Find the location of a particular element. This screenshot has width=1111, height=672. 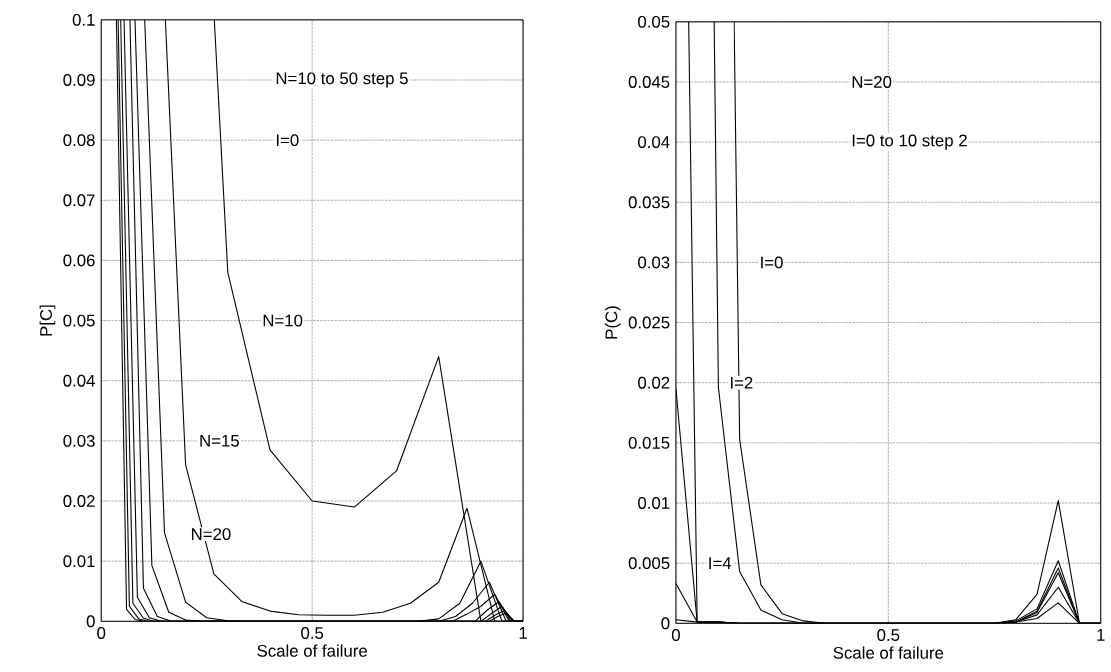

y-tick-label: 0.035 is located at coordinates (649, 202).